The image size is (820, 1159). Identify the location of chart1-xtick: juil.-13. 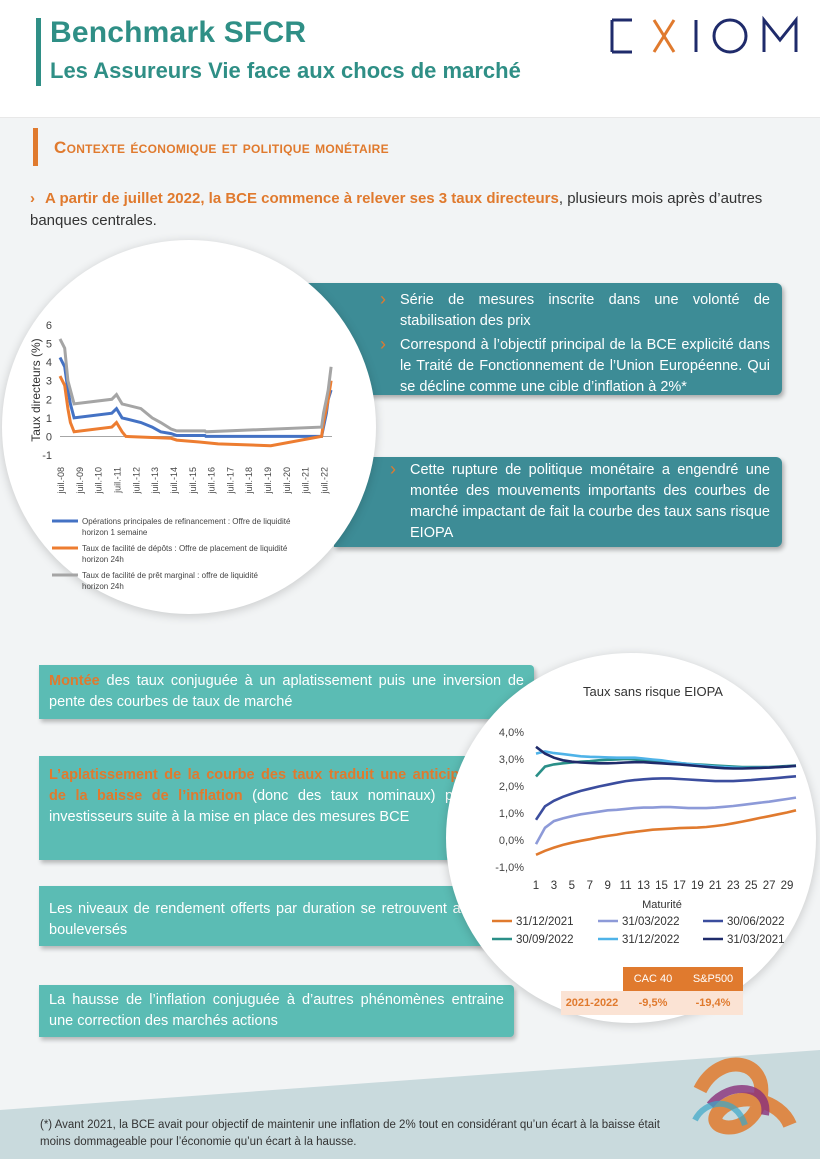
(155, 481).